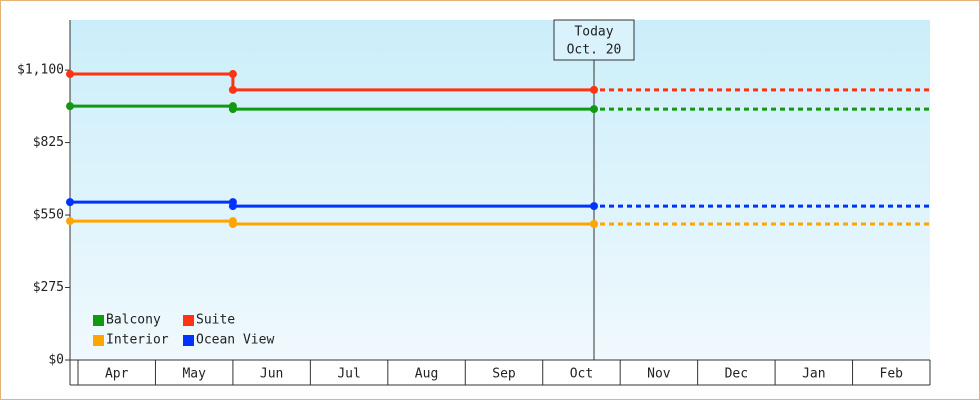  I want to click on legend-label: Balcony, so click(133, 320).